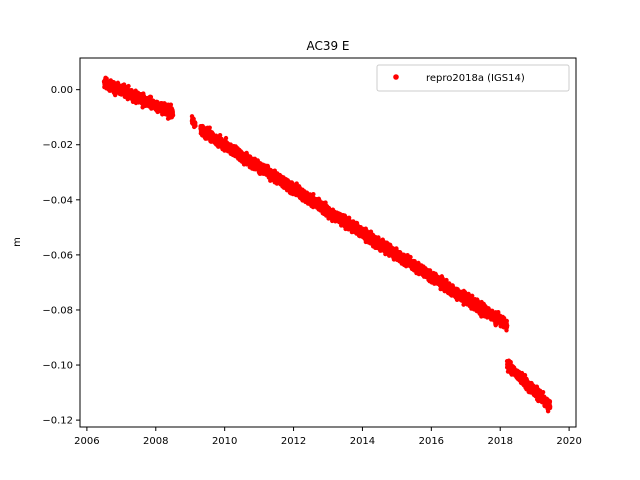 Image resolution: width=640 pixels, height=480 pixels. I want to click on y-axis-label: m, so click(17, 242).